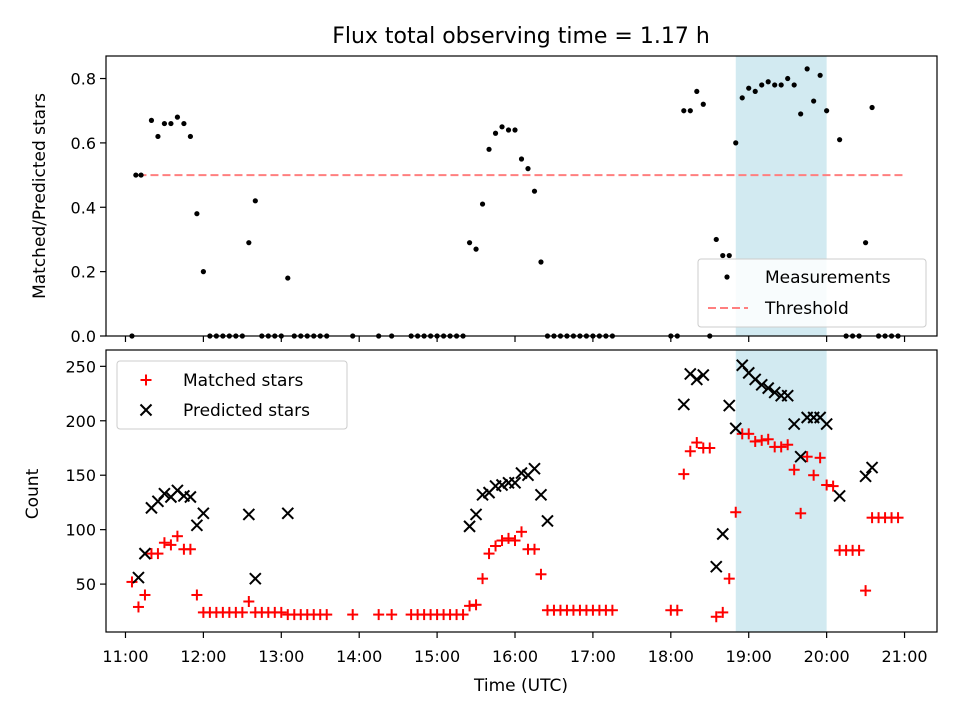 The image size is (960, 720). Describe the element at coordinates (520, 686) in the screenshot. I see `x-axis-label: Time (UTC)` at that location.